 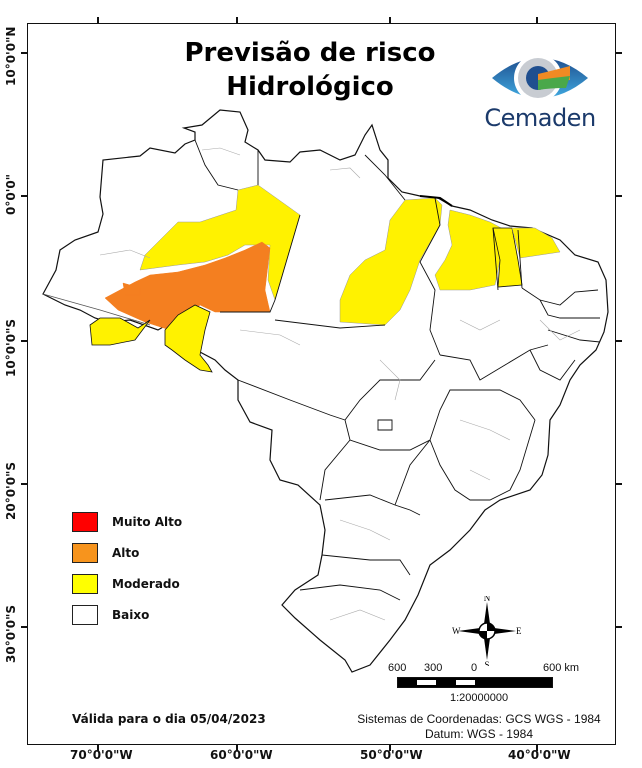 What do you see at coordinates (169, 719) in the screenshot?
I see `valid-date-text: Válida para o dia 05/04/2023` at bounding box center [169, 719].